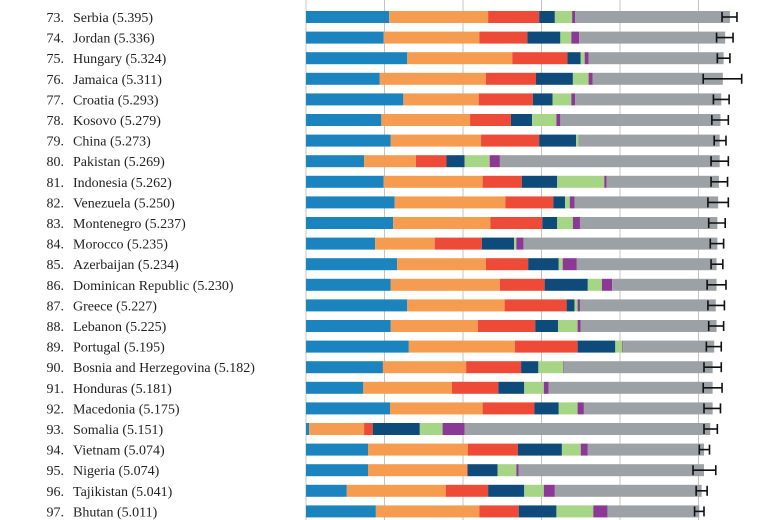 This screenshot has width=768, height=520. What do you see at coordinates (56, 430) in the screenshot?
I see `rank-label: 93.` at bounding box center [56, 430].